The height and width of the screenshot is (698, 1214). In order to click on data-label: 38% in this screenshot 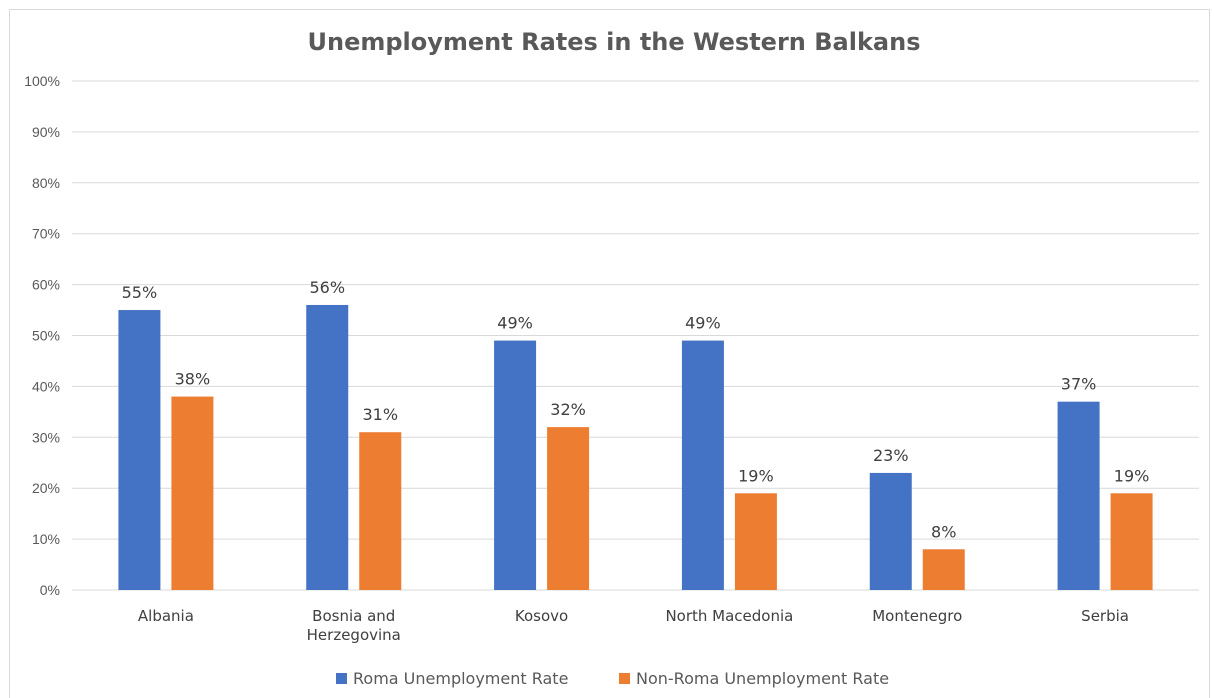, I will do `click(193, 379)`.